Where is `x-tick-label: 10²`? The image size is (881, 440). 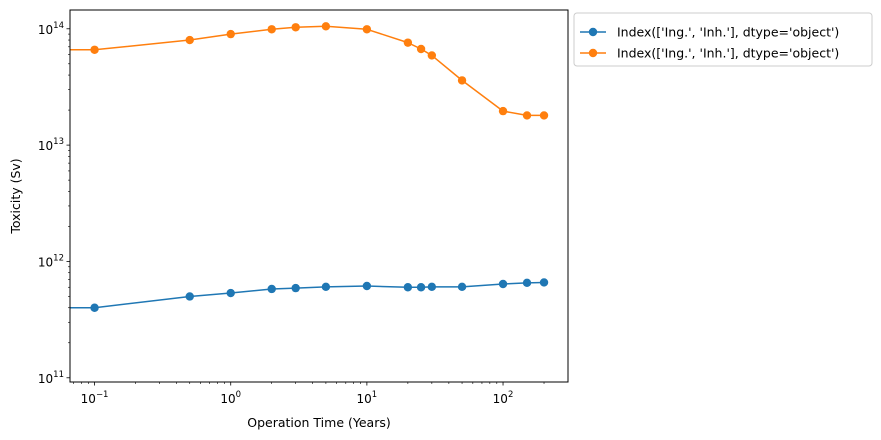 x-tick-label: 10² is located at coordinates (503, 398).